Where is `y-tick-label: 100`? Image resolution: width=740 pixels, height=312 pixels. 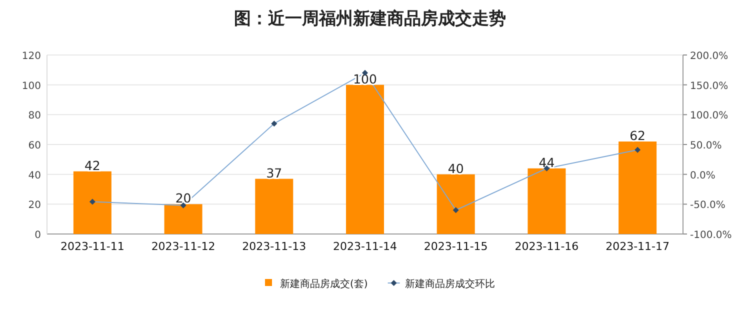
y-tick-label: 100 is located at coordinates (31, 86).